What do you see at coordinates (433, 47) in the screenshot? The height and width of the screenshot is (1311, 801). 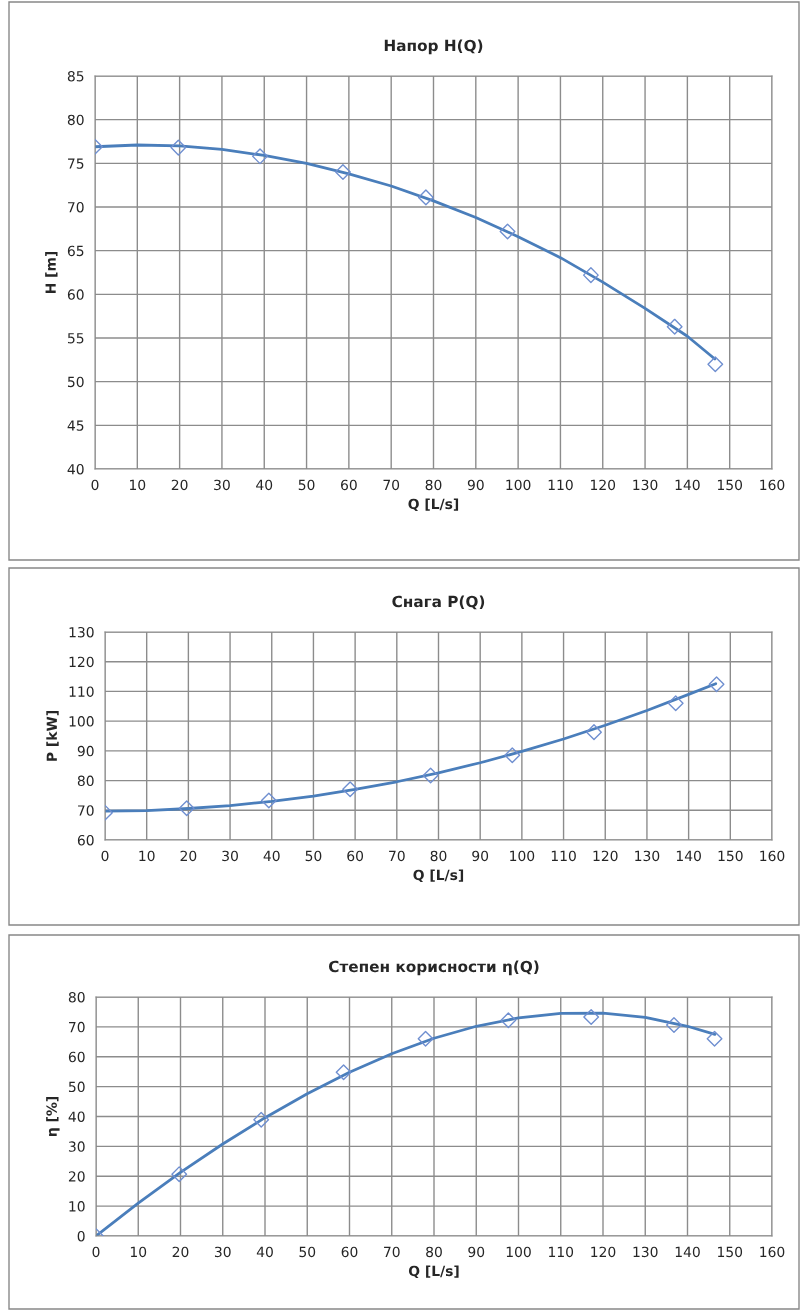 I see `chart-title: Напор H(Q)` at bounding box center [433, 47].